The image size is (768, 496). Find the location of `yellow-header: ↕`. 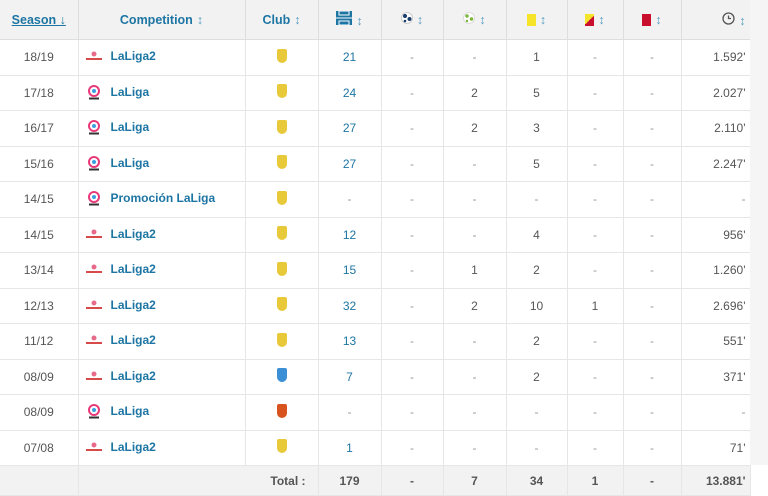

yellow-header: ↕ is located at coordinates (537, 20).